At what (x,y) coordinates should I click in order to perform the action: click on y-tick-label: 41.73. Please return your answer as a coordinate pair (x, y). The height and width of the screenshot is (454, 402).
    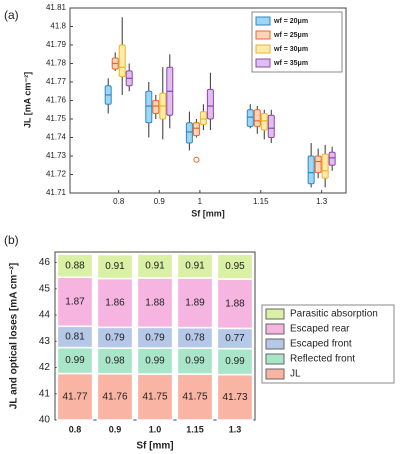
    Looking at the image, I should click on (56, 155).